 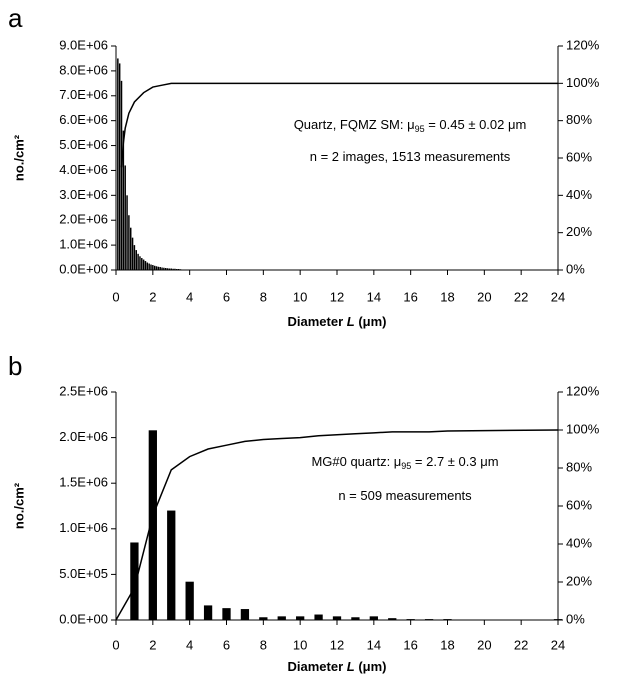 I want to click on x-tick-label: 12, so click(x=337, y=644).